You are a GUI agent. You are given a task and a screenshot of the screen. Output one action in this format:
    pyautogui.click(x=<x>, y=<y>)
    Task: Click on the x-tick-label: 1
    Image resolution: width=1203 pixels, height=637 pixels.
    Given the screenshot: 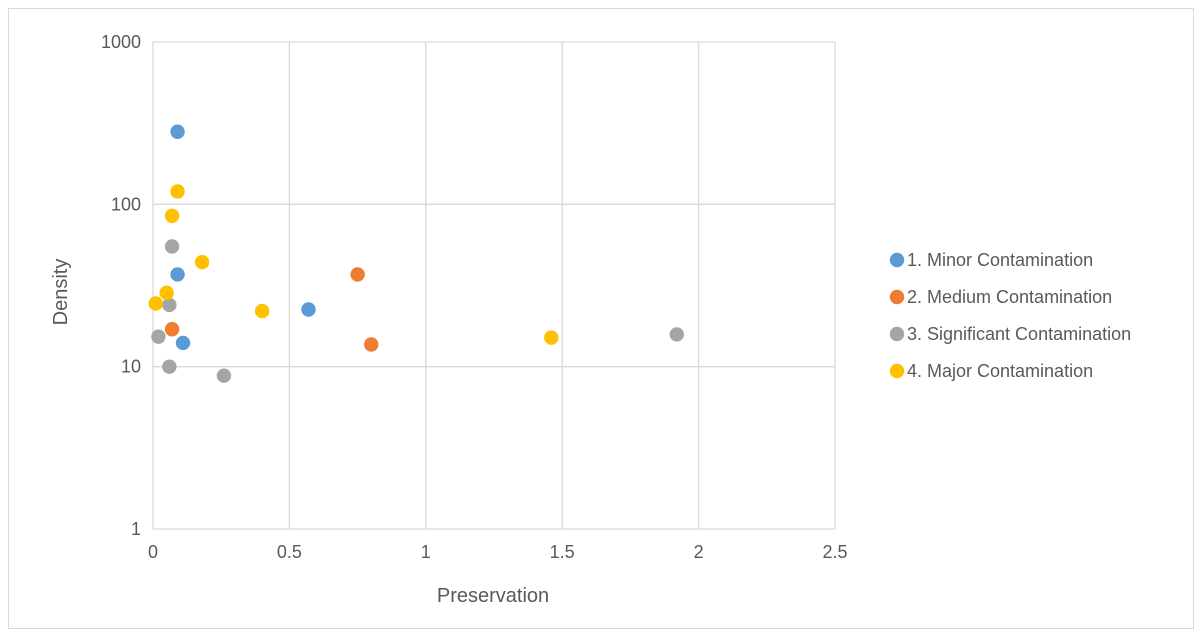 What is the action you would take?
    pyautogui.click(x=426, y=552)
    